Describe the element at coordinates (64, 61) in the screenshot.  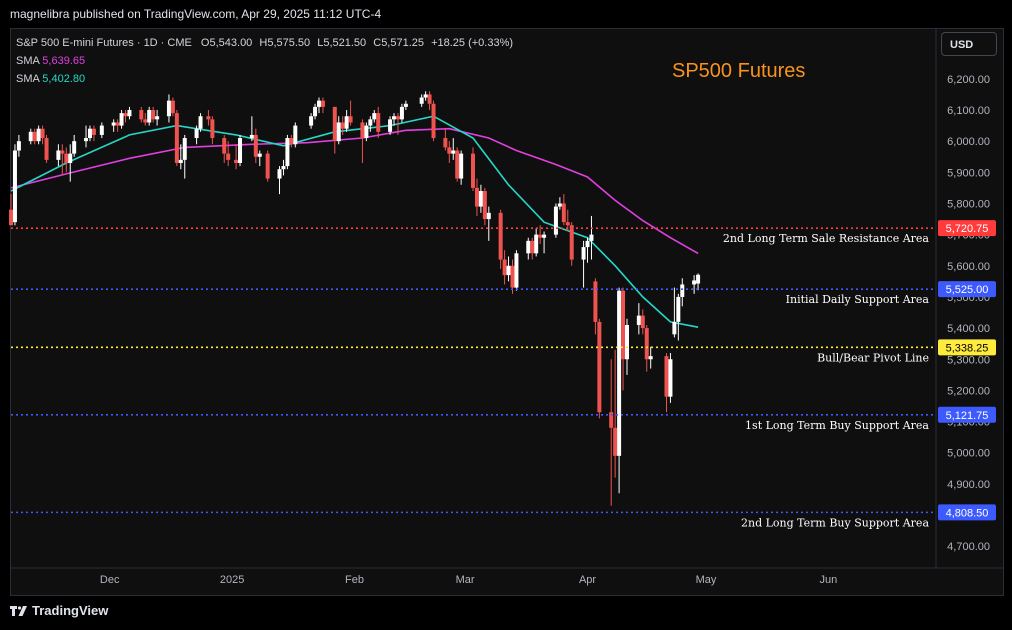
I see `sma-long-value: 5,639.65` at that location.